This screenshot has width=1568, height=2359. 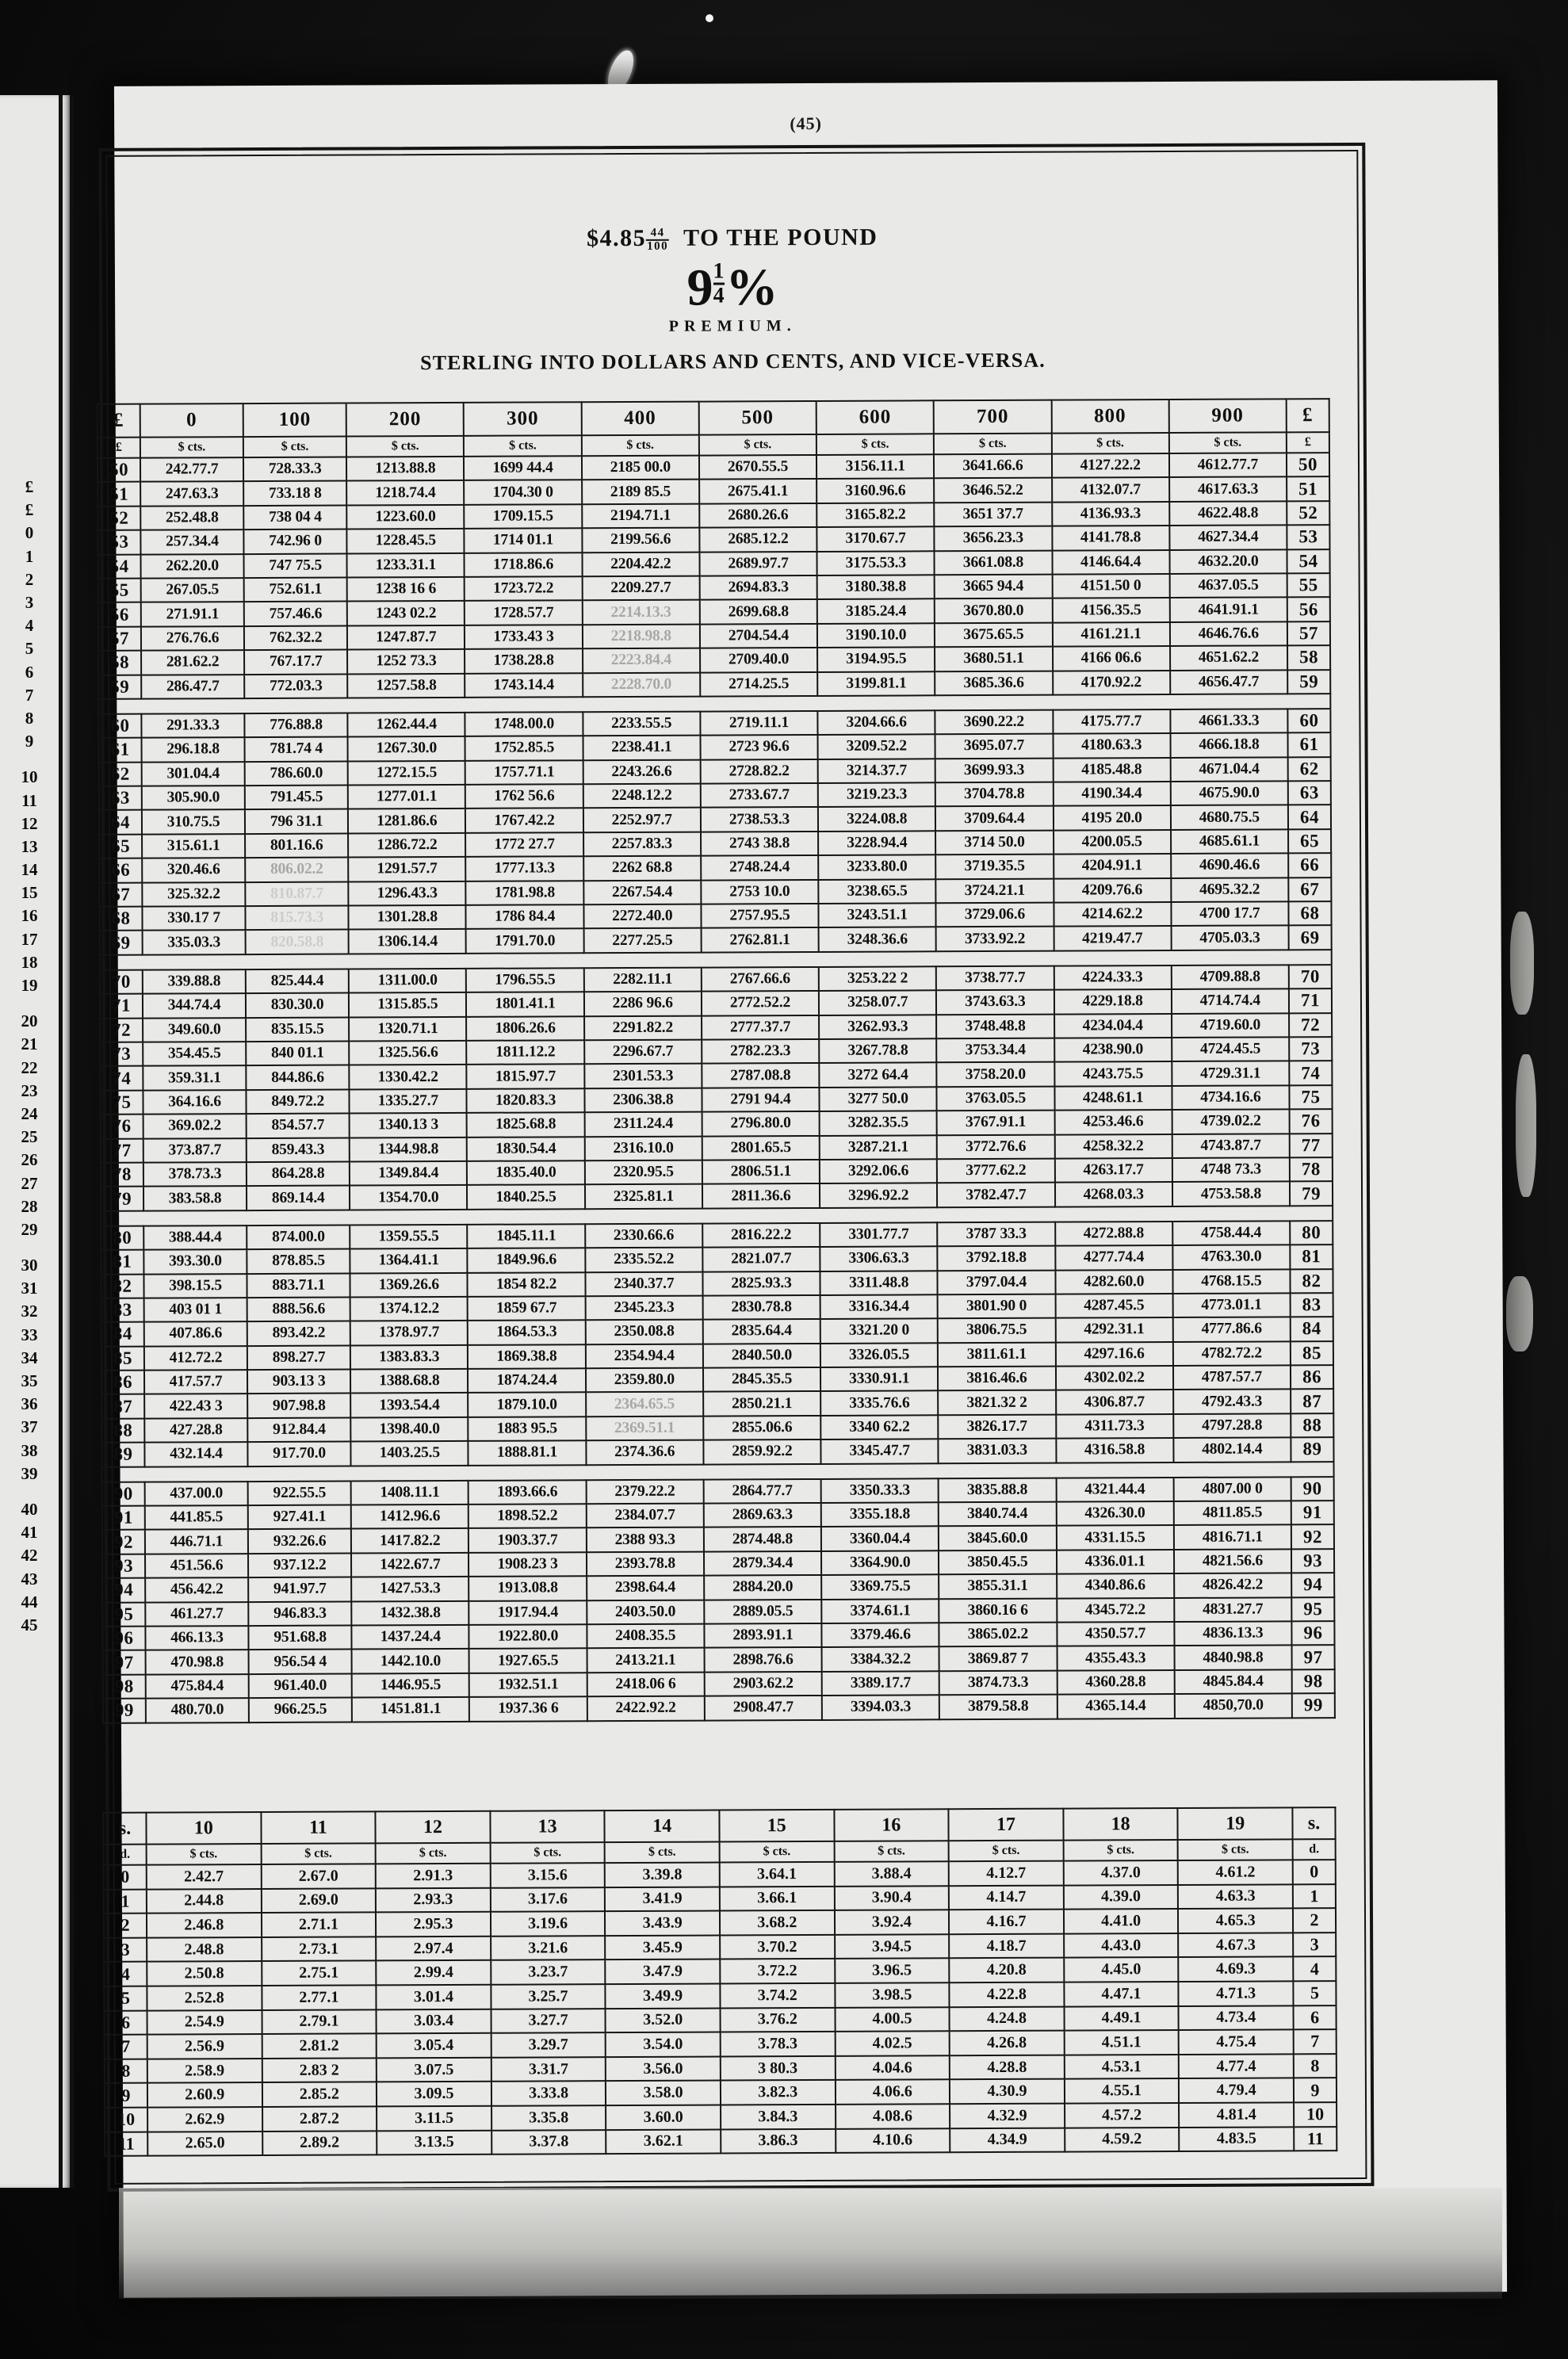 I want to click on cell-value: 4.53.1, so click(x=1122, y=2067).